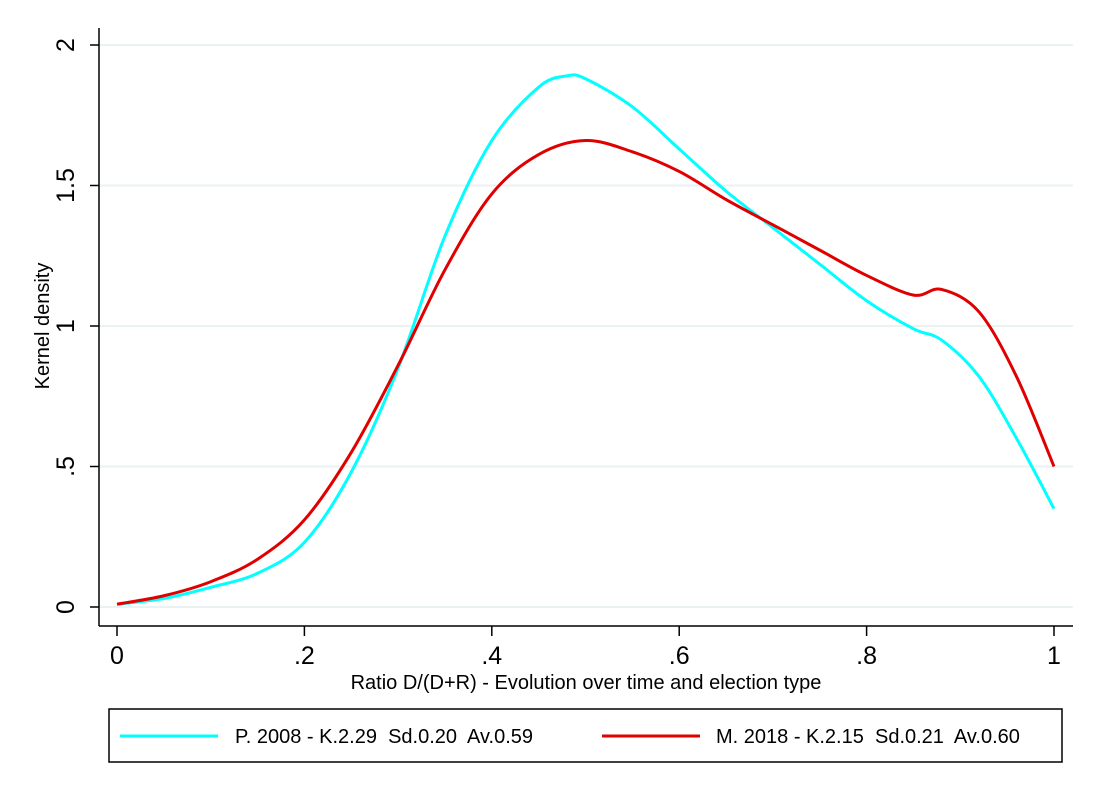 Image resolution: width=1100 pixels, height=800 pixels. Describe the element at coordinates (679, 656) in the screenshot. I see `x-tick-label-3: .6` at that location.